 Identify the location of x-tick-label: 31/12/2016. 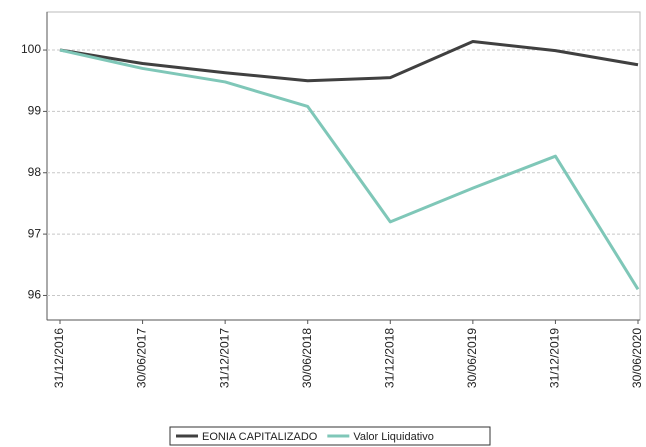
(59, 358).